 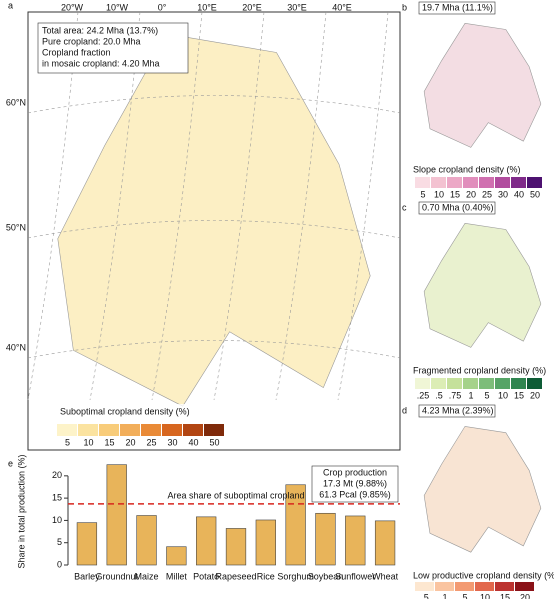 I want to click on legend-tick-label: 30, so click(x=503, y=194).